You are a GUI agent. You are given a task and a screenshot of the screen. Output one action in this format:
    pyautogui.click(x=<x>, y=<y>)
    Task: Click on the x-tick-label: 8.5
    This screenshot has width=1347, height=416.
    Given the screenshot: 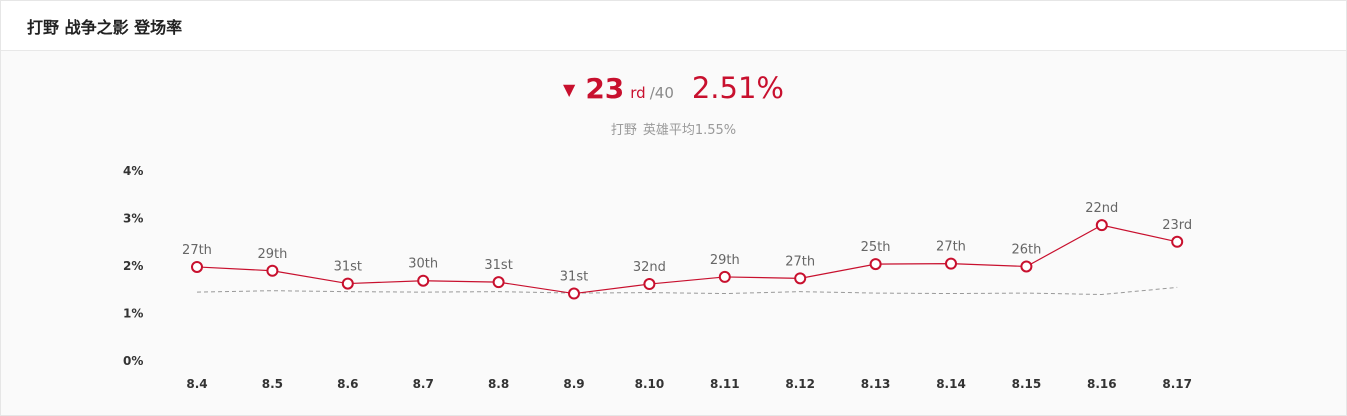 What is the action you would take?
    pyautogui.click(x=272, y=384)
    